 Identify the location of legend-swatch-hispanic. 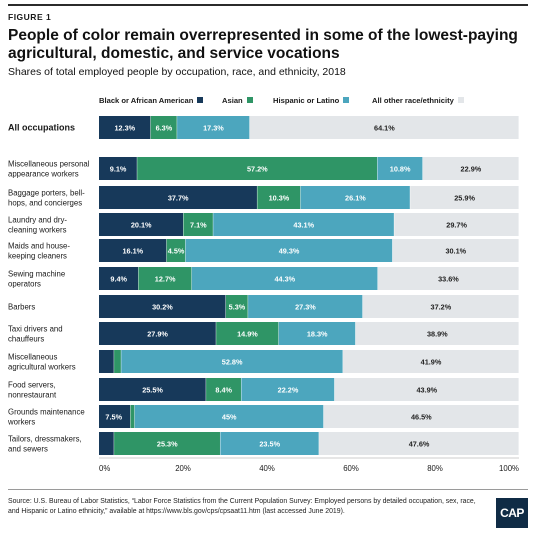
(346, 100).